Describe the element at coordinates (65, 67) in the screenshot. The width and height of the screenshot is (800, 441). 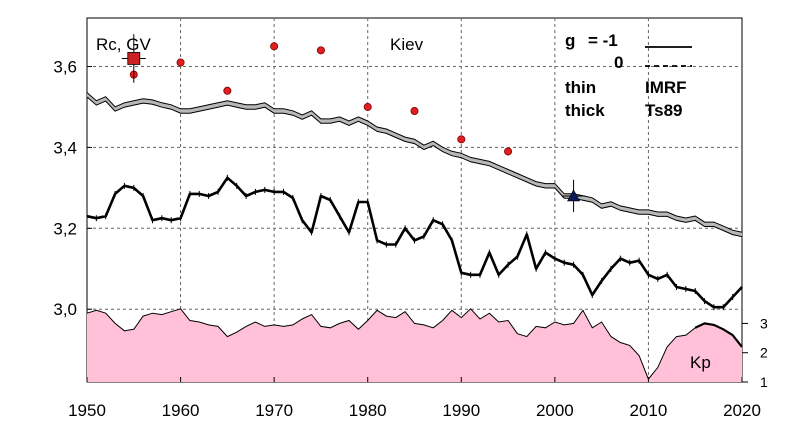
I see `y-tick-label: 3,6` at that location.